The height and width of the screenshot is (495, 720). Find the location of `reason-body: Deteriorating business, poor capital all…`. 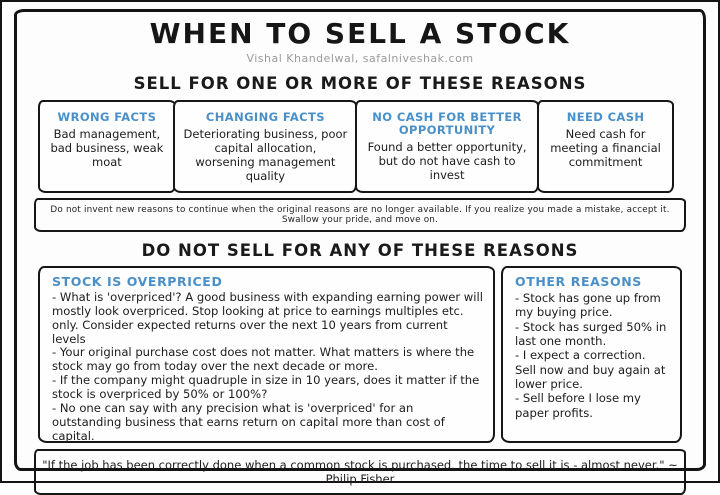

reason-body: Deteriorating business, poor capital all… is located at coordinates (265, 155).